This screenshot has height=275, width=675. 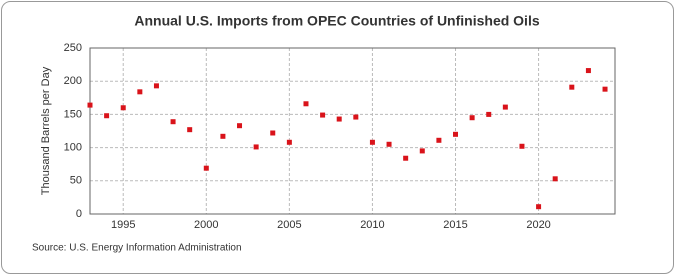 I want to click on y-tick-label: 200, so click(x=73, y=81).